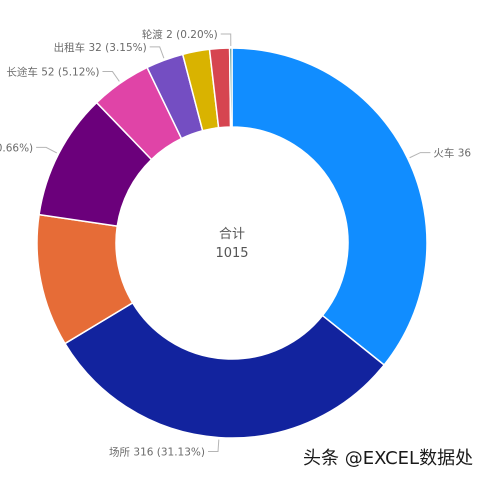  Describe the element at coordinates (47, 150) in the screenshot. I see `leader-s4` at that location.